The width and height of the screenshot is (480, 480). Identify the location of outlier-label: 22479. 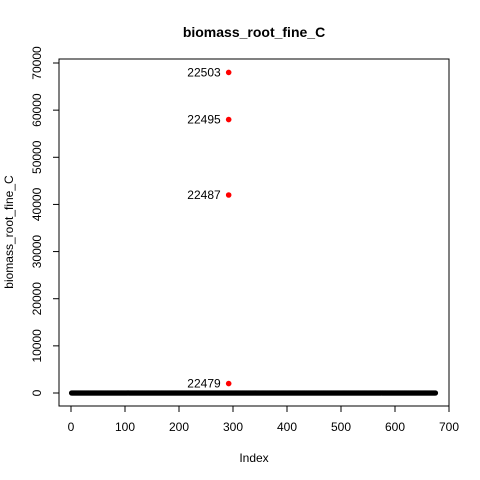
(204, 384).